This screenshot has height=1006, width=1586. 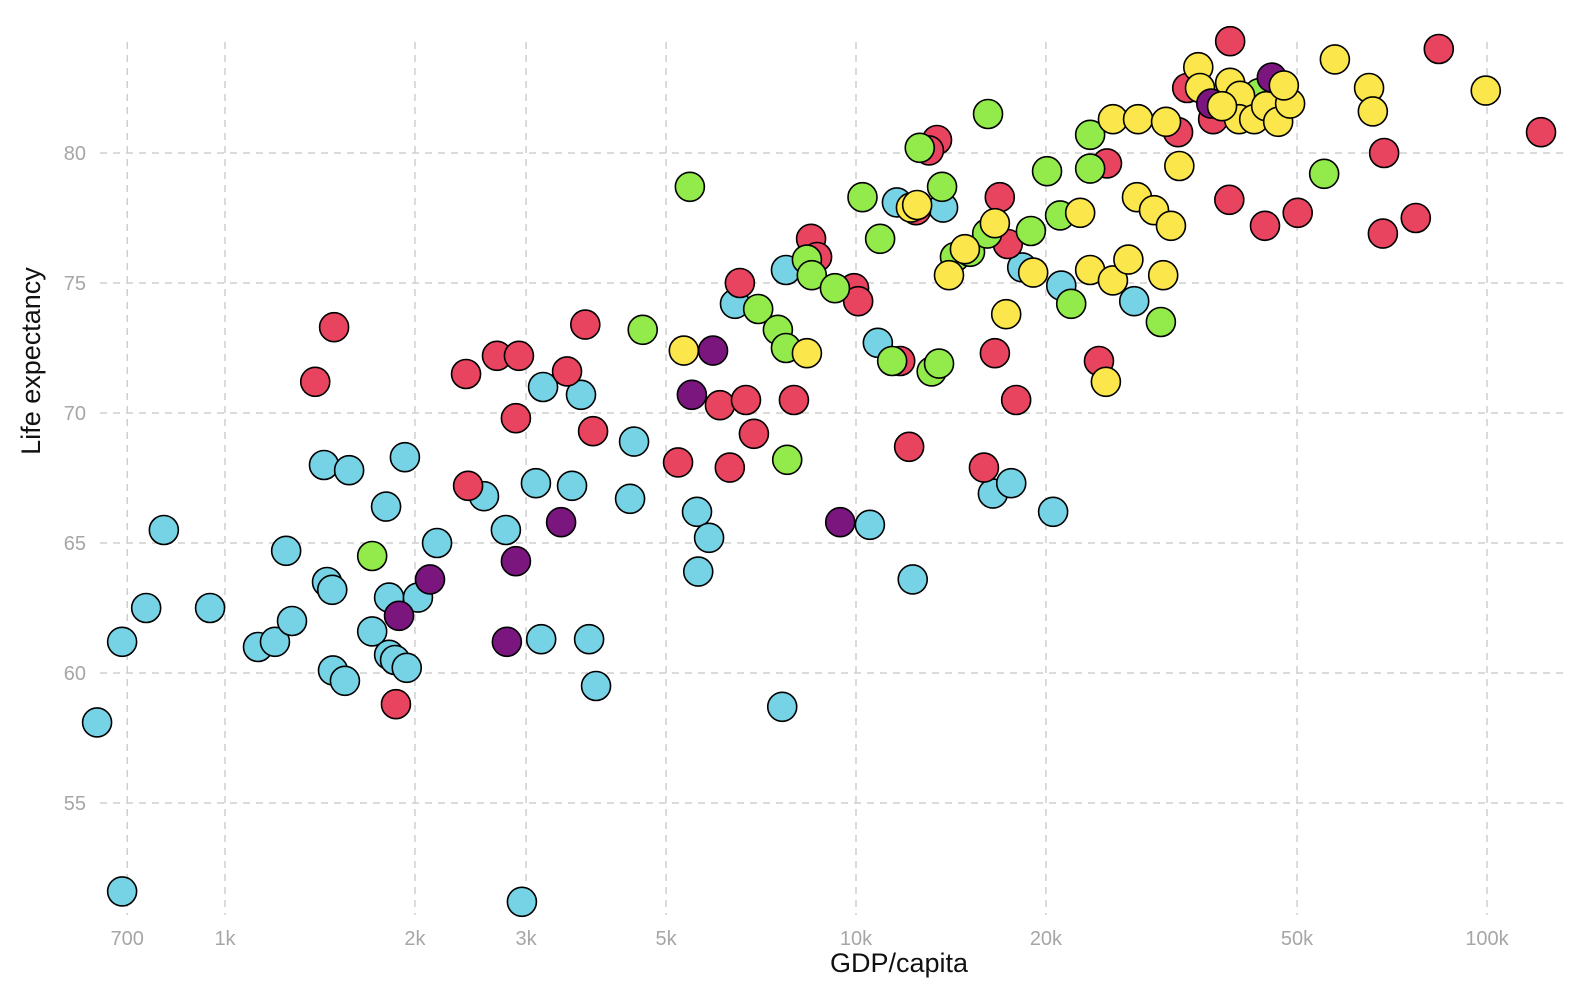 I want to click on y-axis-title: Life expectancy, so click(x=31, y=361).